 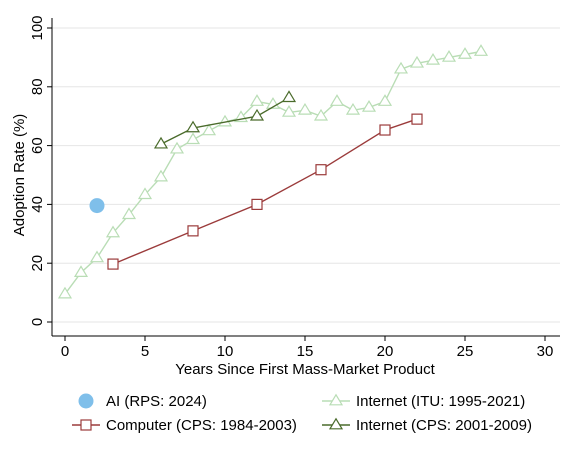 What do you see at coordinates (201, 425) in the screenshot?
I see `legend-label-2: Computer (CPS: 1984-2003)` at bounding box center [201, 425].